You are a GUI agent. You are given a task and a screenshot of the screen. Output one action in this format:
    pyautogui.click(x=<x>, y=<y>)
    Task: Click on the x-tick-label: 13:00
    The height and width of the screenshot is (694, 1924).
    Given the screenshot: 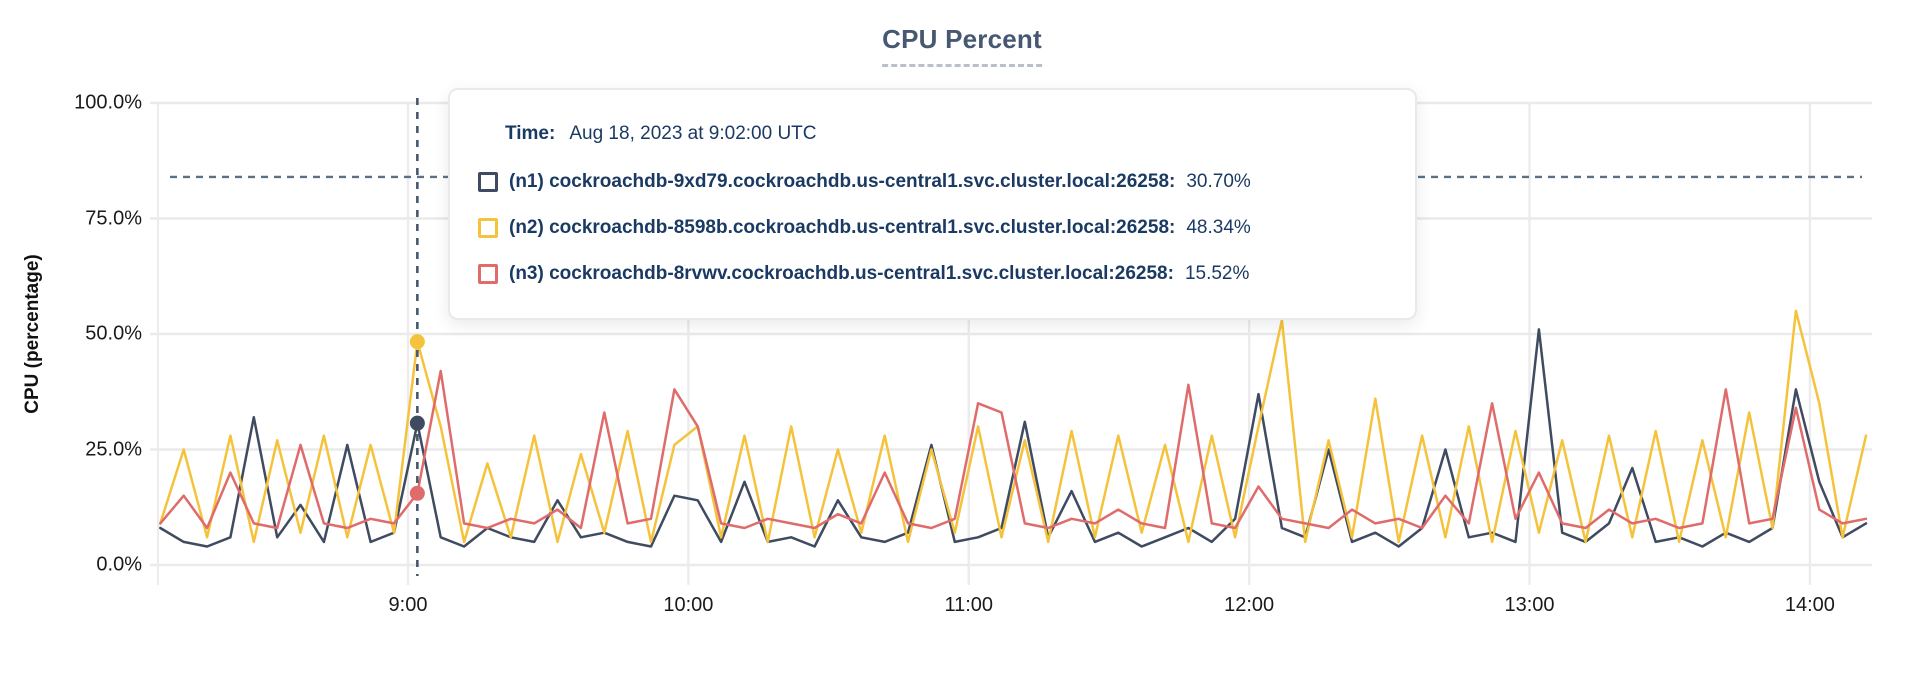 What is the action you would take?
    pyautogui.click(x=1529, y=605)
    